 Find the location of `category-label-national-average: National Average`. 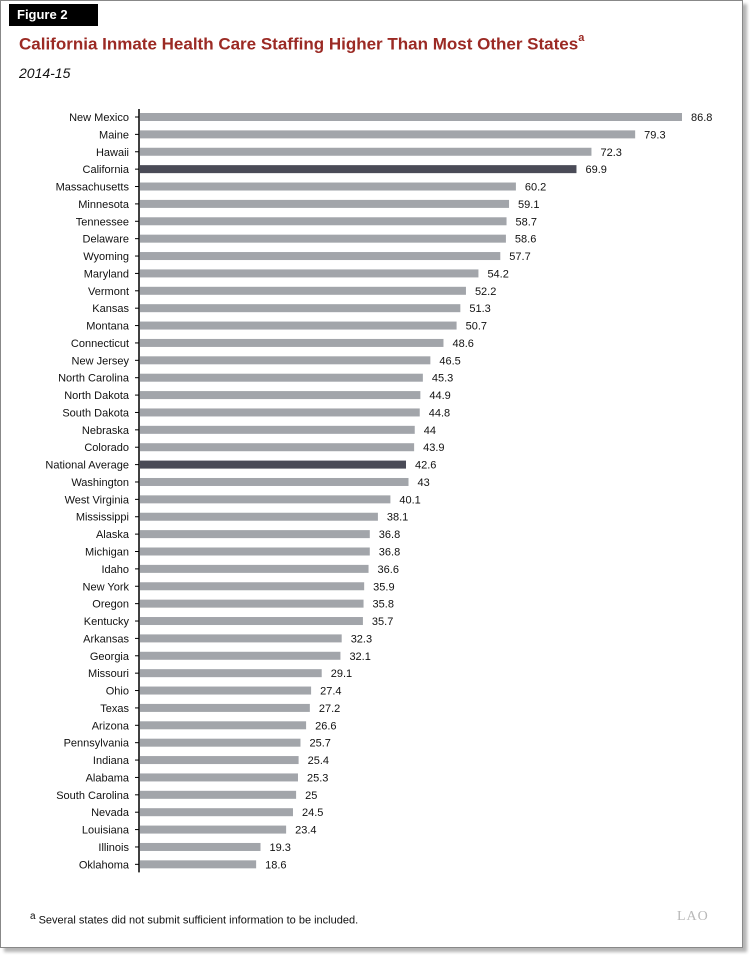

category-label-national-average: National Average is located at coordinates (87, 466).